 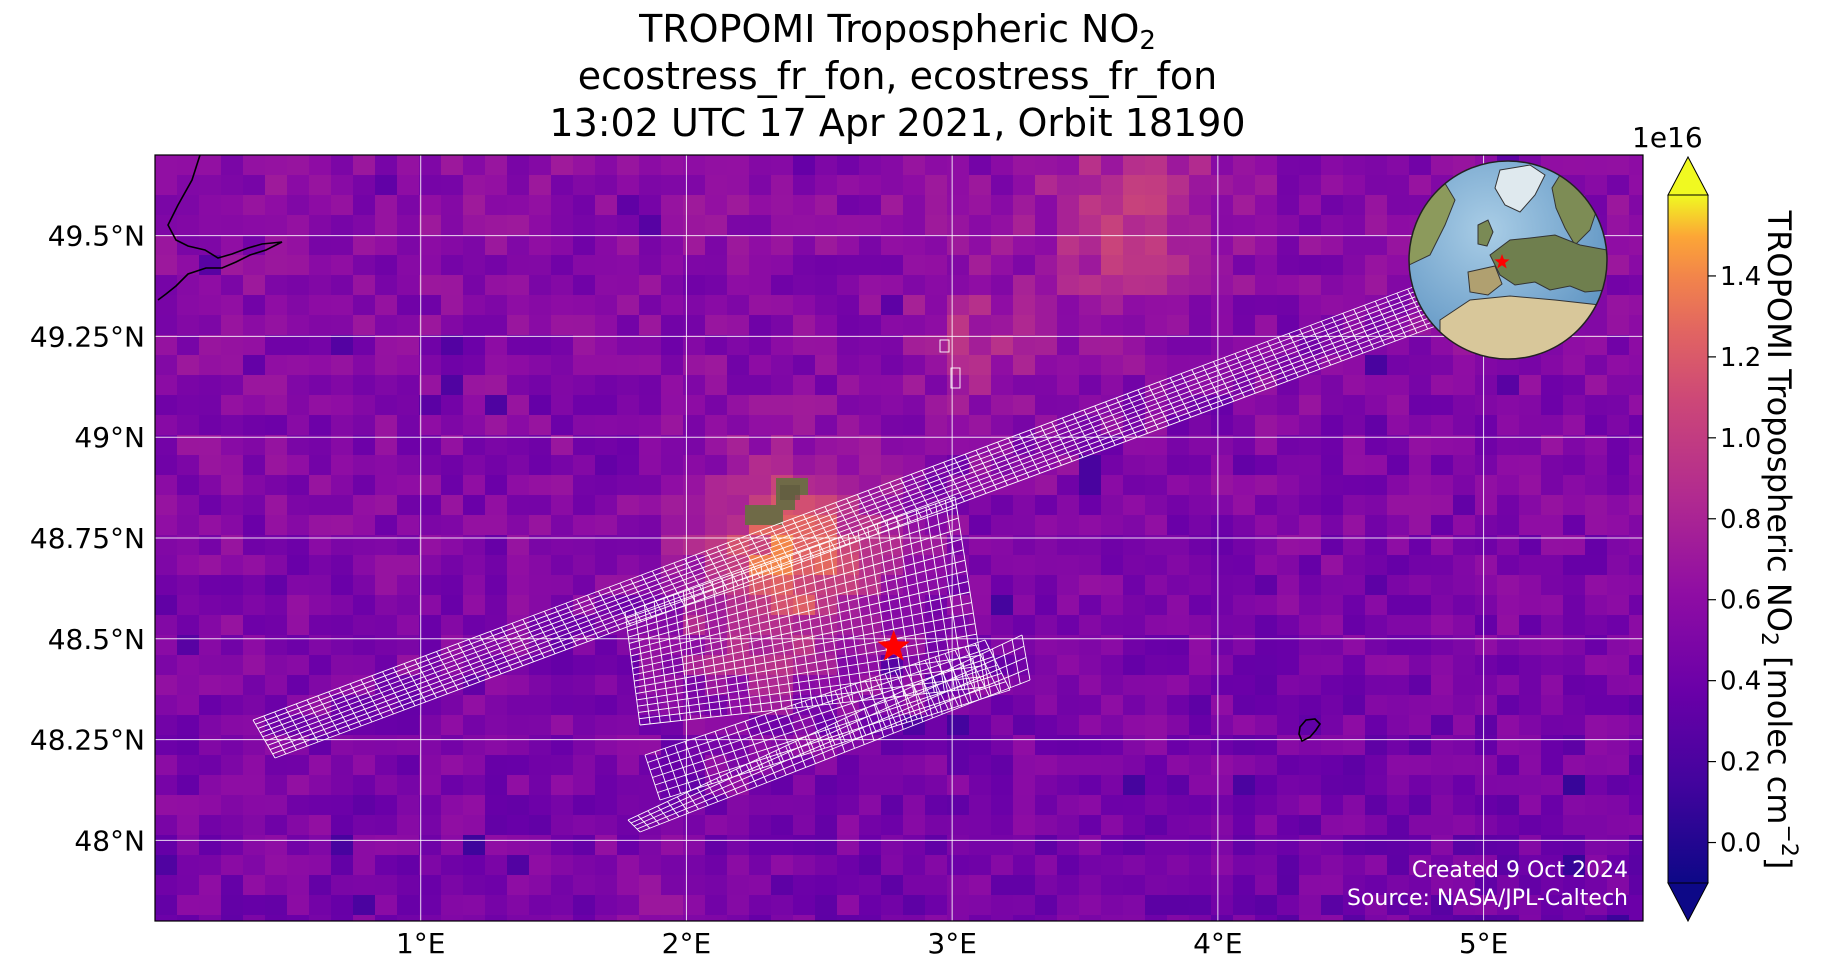 What do you see at coordinates (1779, 863) in the screenshot?
I see `colorbar-label-close: ]` at bounding box center [1779, 863].